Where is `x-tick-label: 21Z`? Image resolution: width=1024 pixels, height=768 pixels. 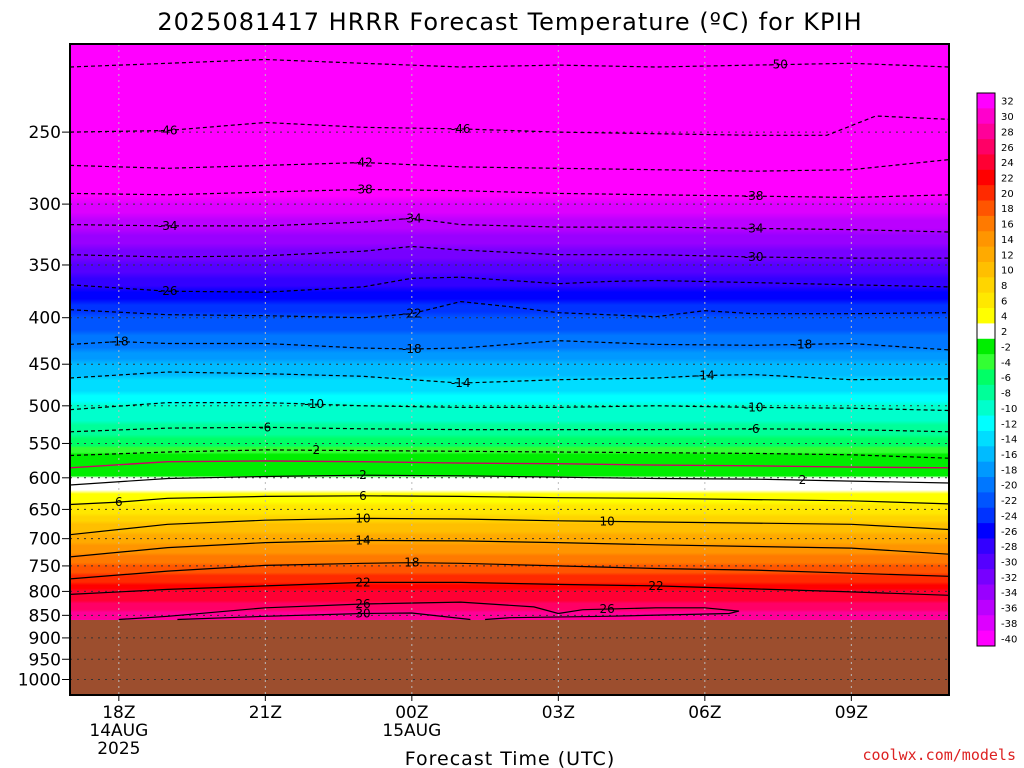
x-tick-label: 21Z is located at coordinates (265, 713).